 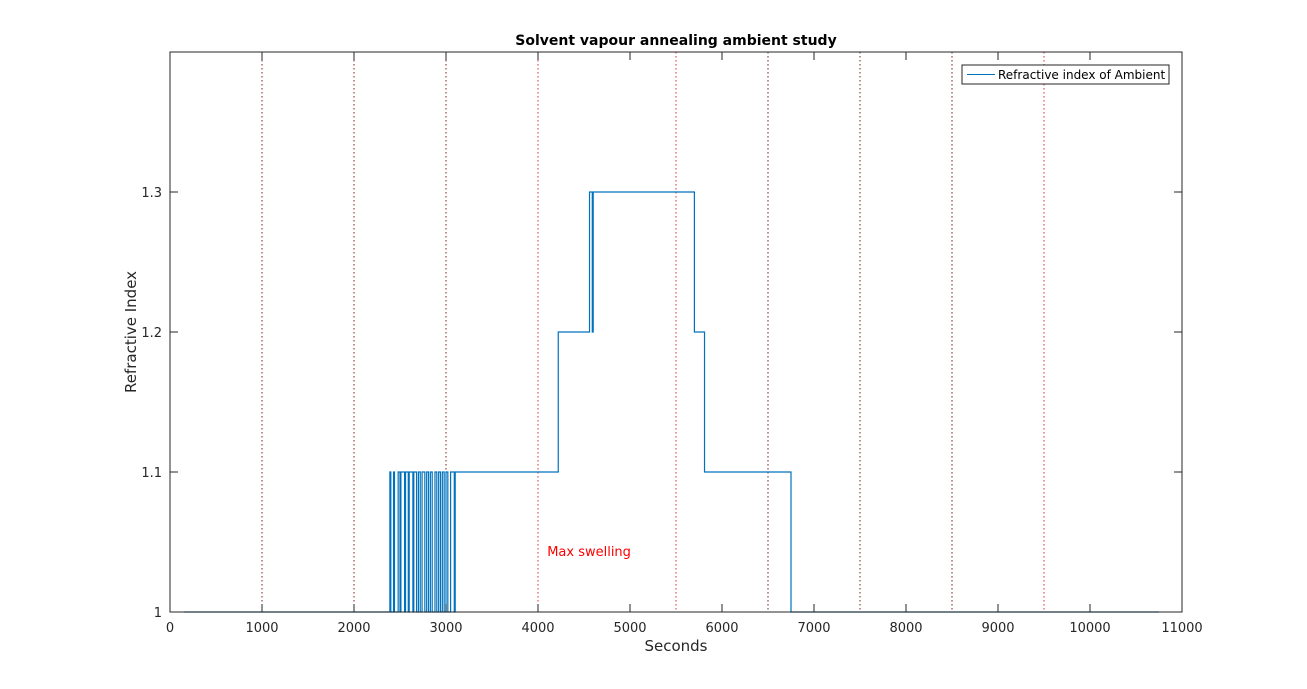 What do you see at coordinates (261, 628) in the screenshot?
I see `x-tick-label: 1000` at bounding box center [261, 628].